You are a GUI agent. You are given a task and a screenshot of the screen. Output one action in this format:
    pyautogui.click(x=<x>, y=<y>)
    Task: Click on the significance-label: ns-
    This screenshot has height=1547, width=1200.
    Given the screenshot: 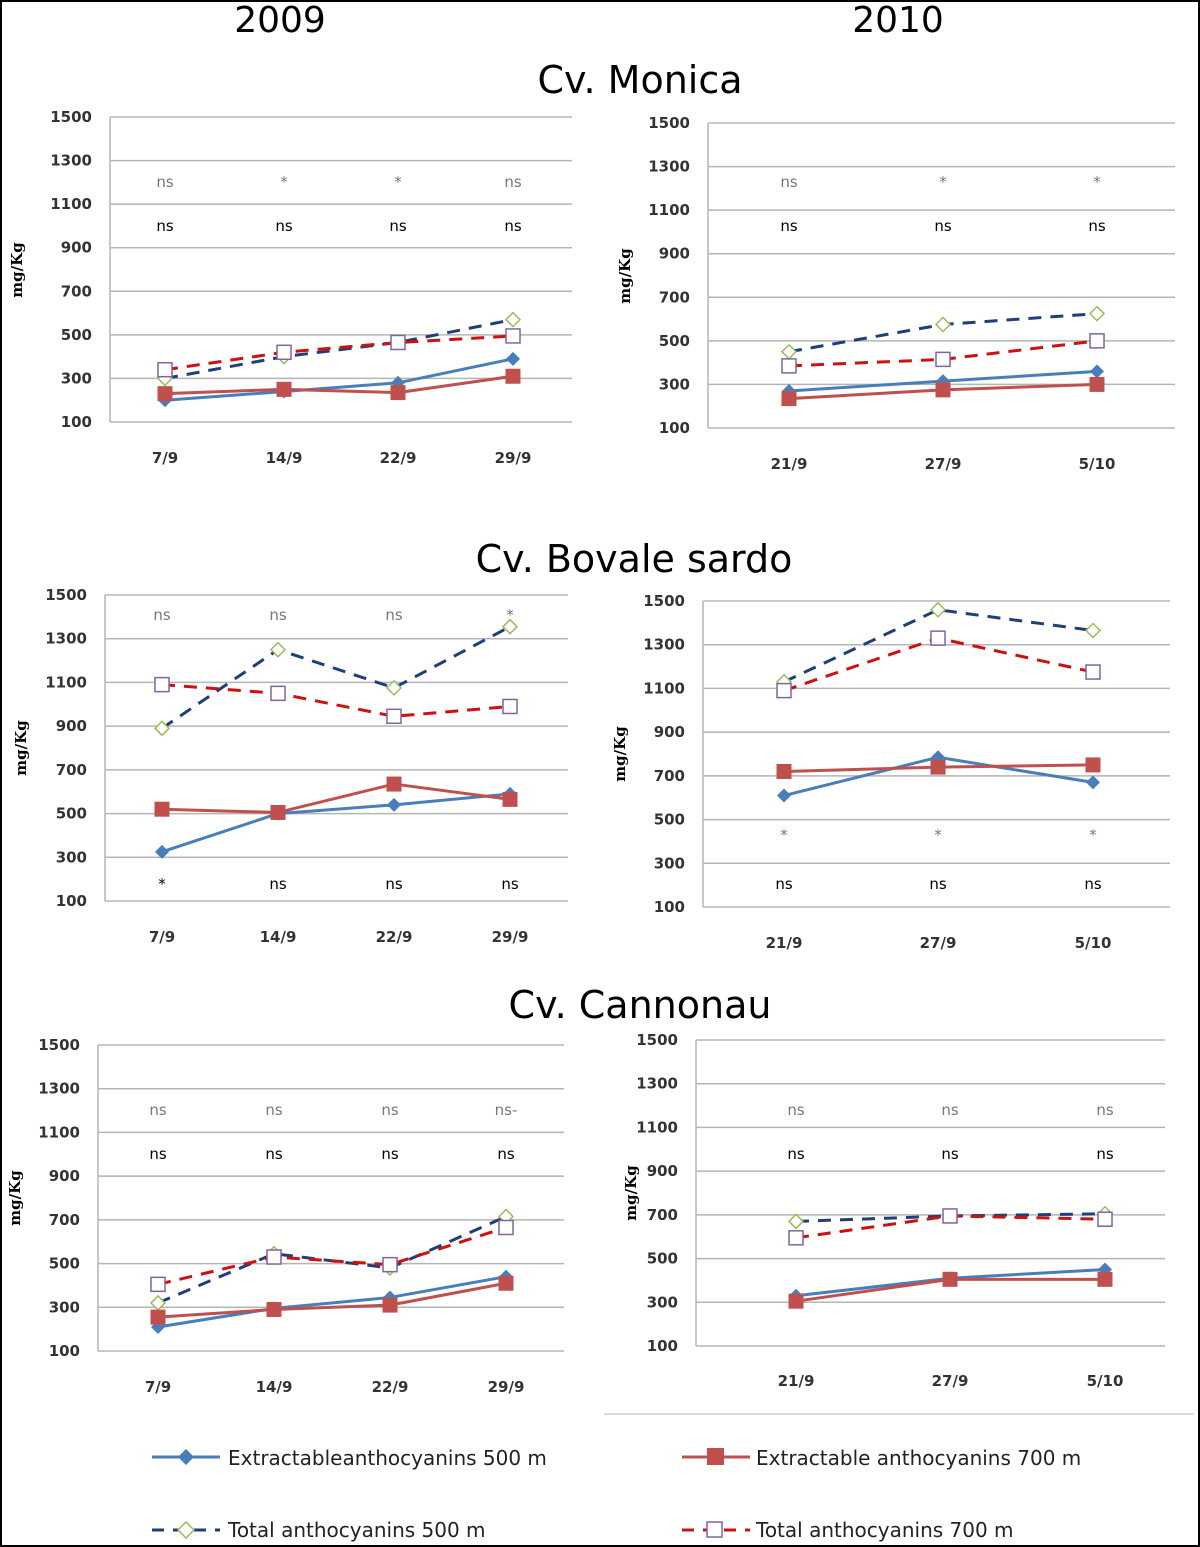 What is the action you would take?
    pyautogui.click(x=506, y=1110)
    